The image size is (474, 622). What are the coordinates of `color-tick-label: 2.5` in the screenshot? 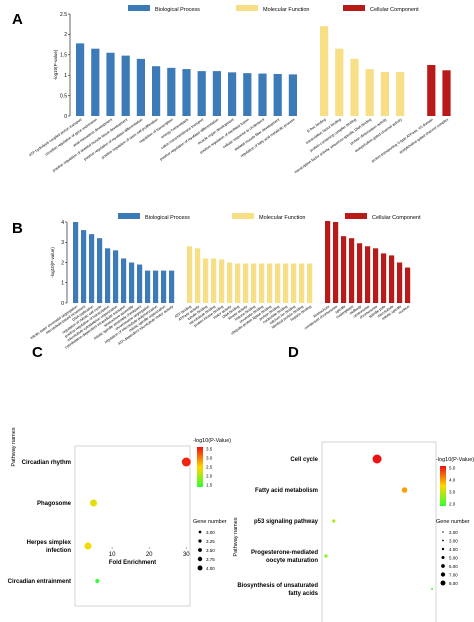 It's located at (209, 467).